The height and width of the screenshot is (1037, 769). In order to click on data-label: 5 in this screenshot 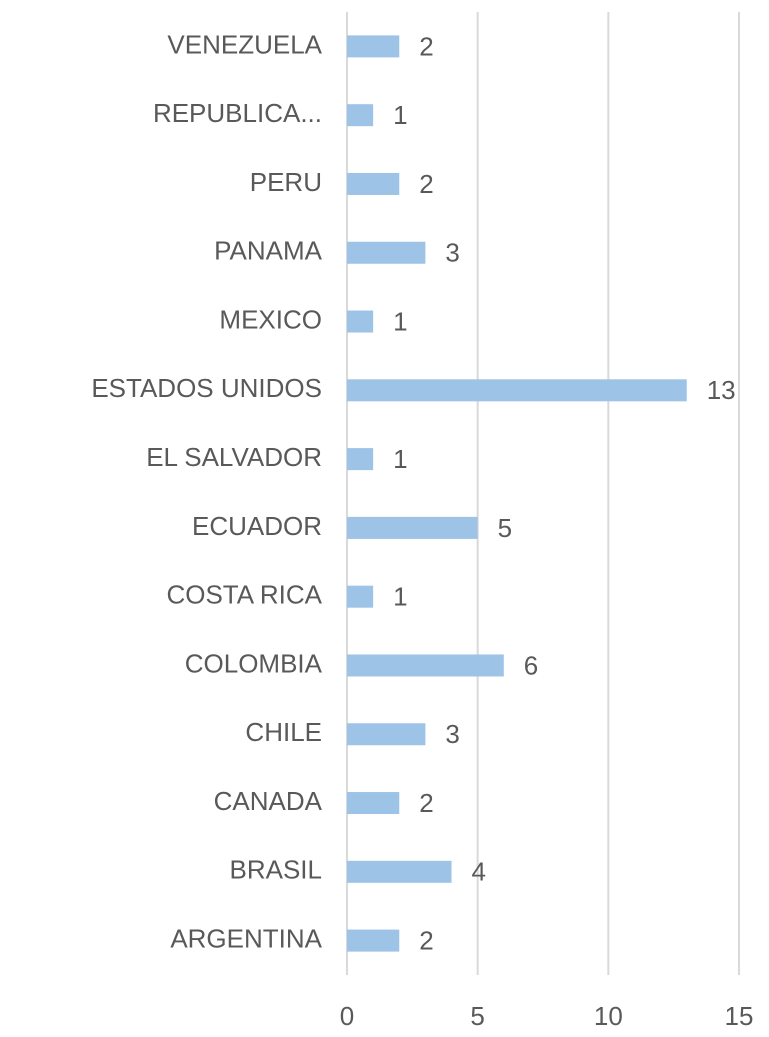, I will do `click(505, 528)`.